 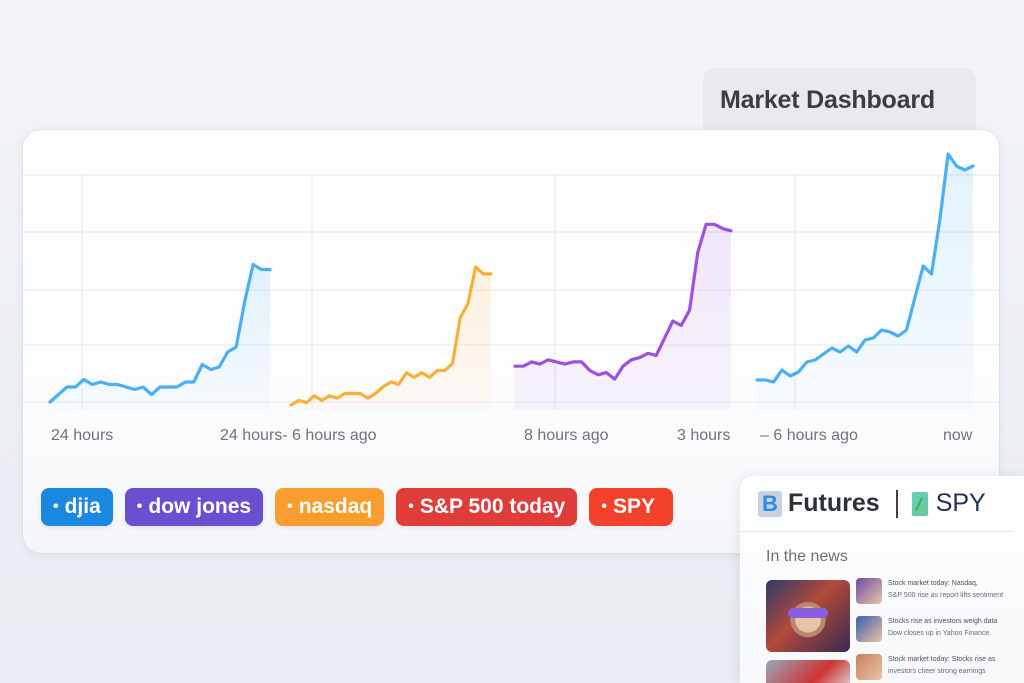 I want to click on chip-spy: • SPY, so click(x=631, y=507).